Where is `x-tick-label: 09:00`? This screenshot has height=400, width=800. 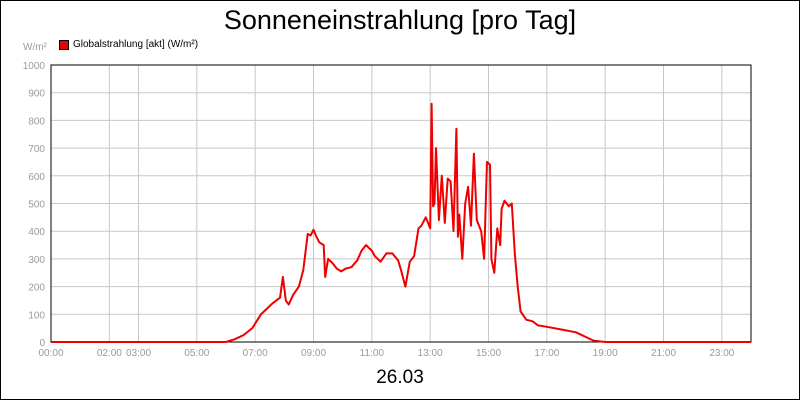 x-tick-label: 09:00 is located at coordinates (313, 353).